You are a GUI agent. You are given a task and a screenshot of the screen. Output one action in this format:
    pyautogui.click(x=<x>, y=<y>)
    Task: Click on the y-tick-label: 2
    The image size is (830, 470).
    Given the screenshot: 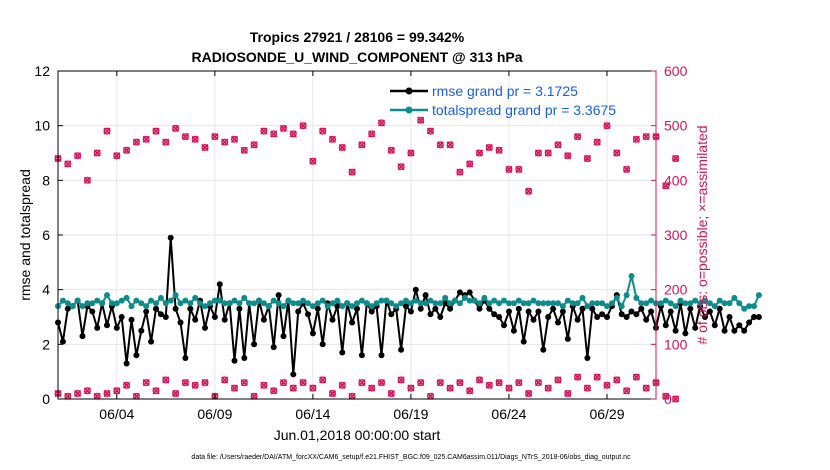 What is the action you would take?
    pyautogui.click(x=46, y=344)
    